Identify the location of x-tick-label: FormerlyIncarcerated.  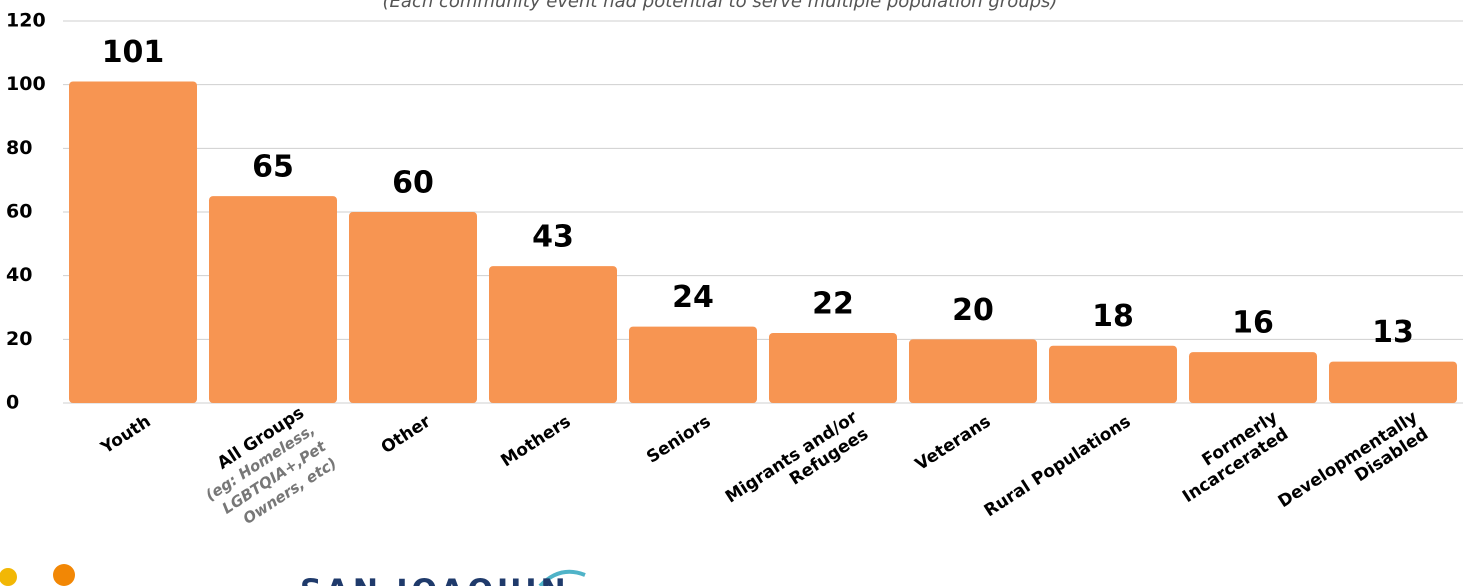
(1230, 457).